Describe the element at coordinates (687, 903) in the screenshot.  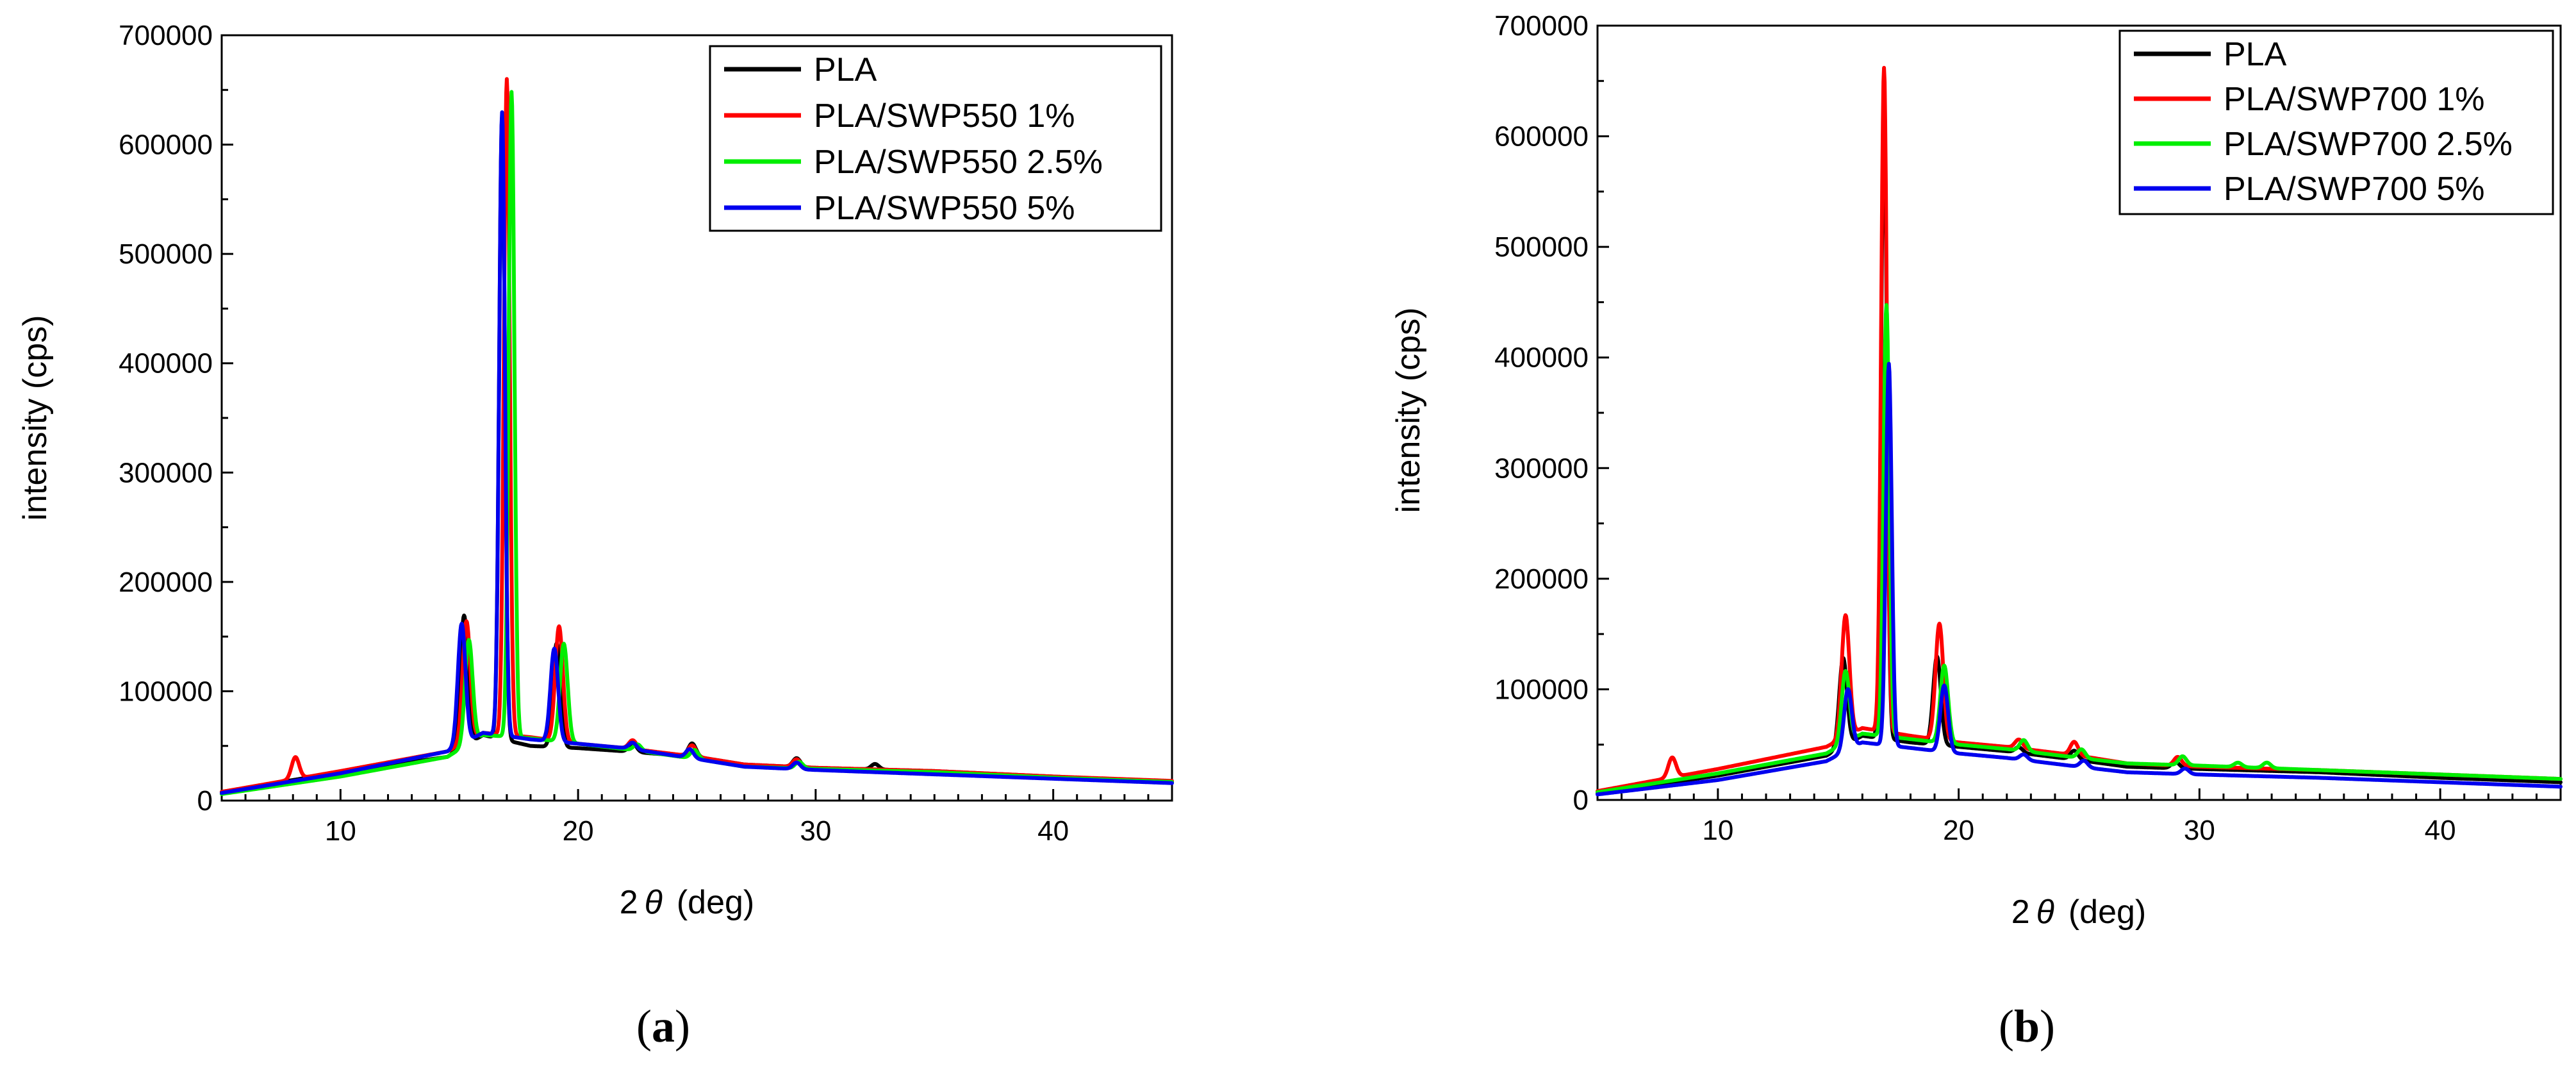
I see `x-axis-label-a: 2 θ (deg)` at that location.